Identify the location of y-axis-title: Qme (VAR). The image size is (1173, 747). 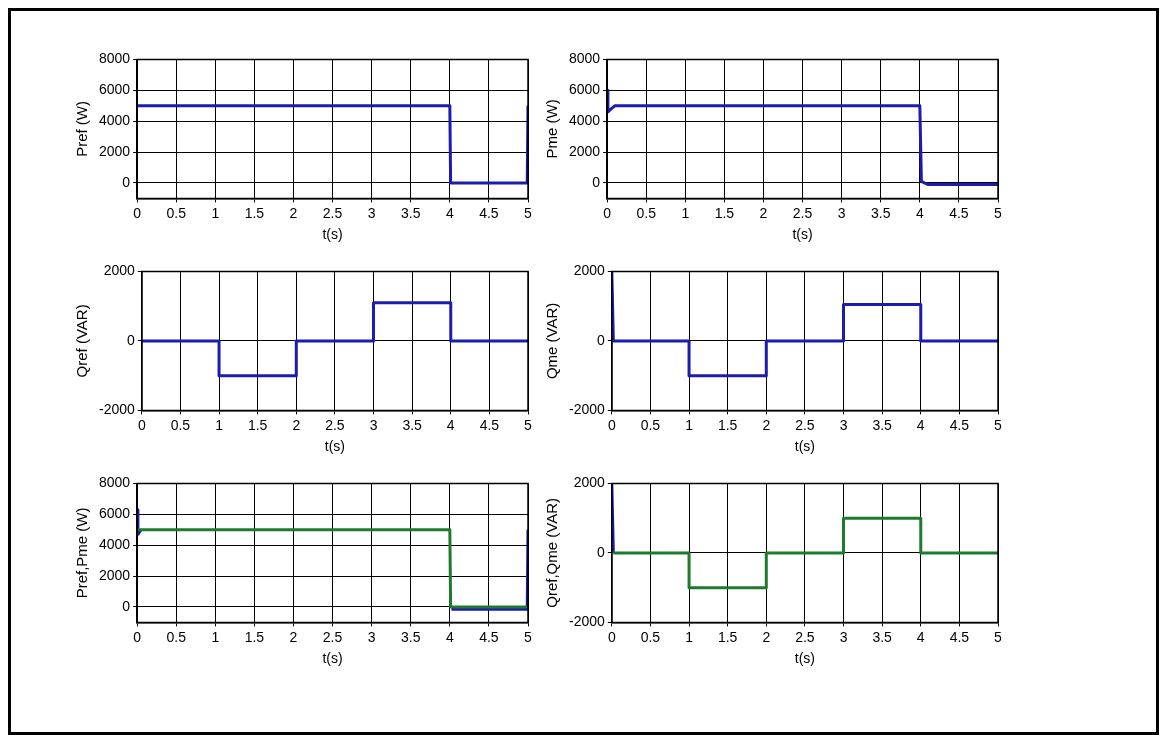
(552, 341).